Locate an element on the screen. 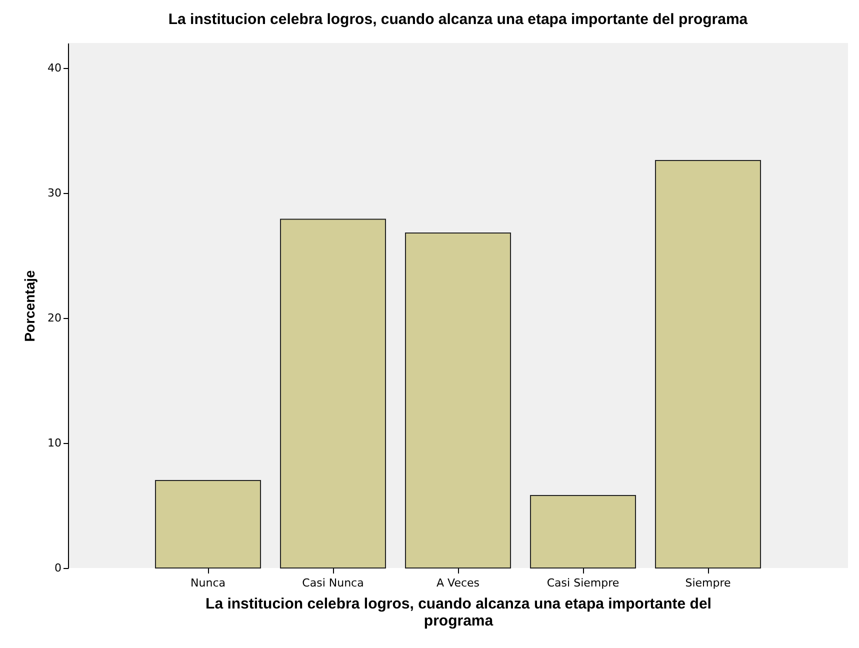 Image resolution: width=859 pixels, height=648 pixels. y-tick-label: 0 is located at coordinates (58, 568).